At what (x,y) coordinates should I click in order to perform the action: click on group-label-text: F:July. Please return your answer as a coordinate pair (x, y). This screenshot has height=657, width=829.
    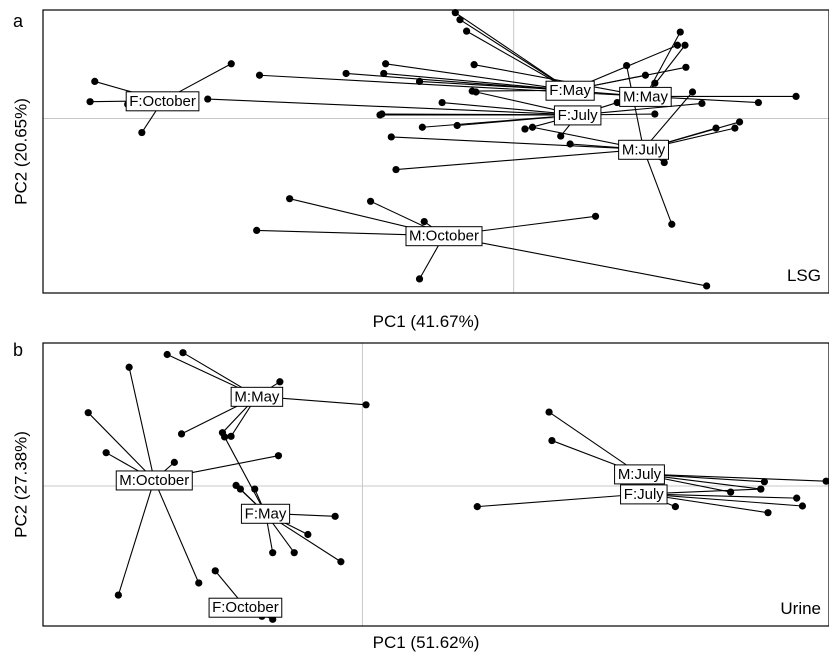
    Looking at the image, I should click on (644, 494).